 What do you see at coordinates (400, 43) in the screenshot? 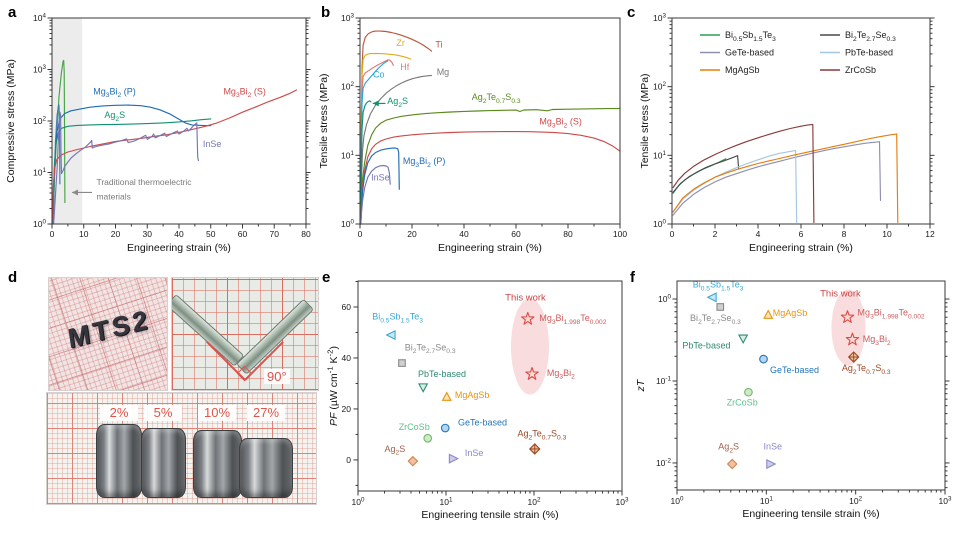
I see `svg-text: Zr` at bounding box center [400, 43].